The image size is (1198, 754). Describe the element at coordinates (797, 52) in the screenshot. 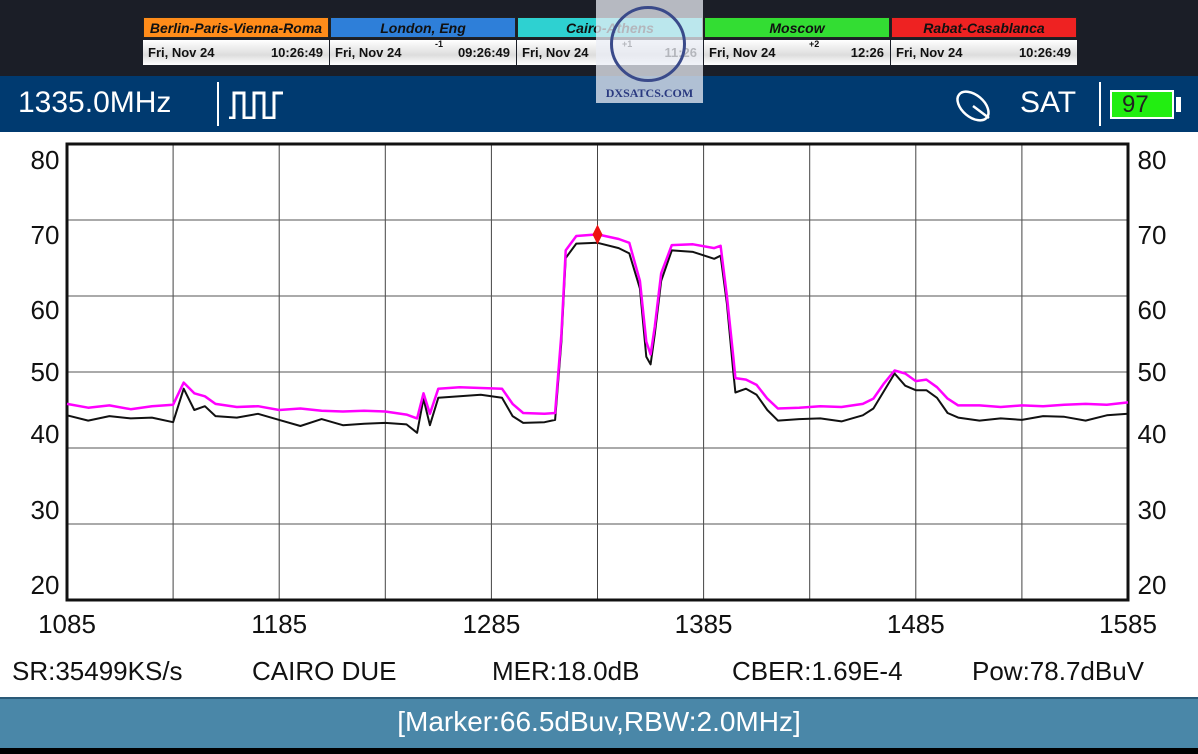

I see `clock-time-row: Fri, Nov 24 +2 12:26` at that location.